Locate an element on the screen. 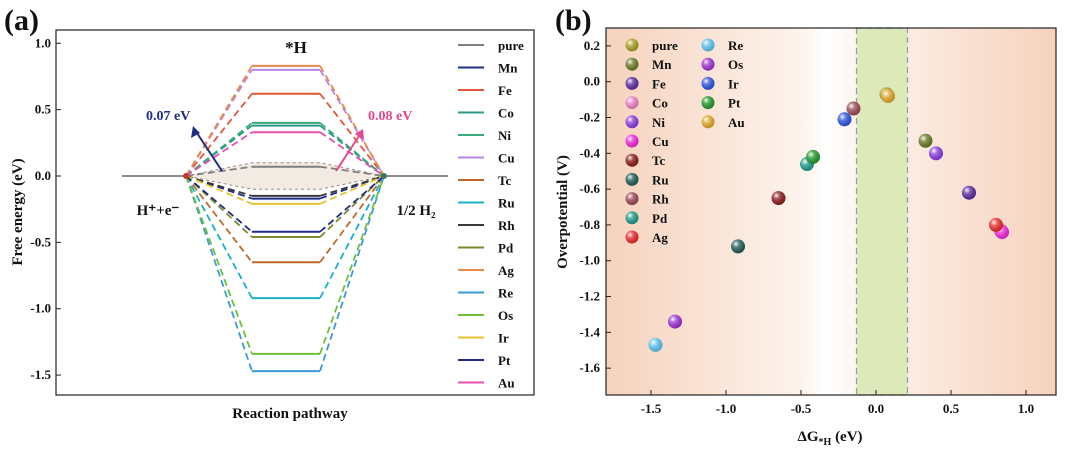 Image resolution: width=1080 pixels, height=458 pixels. point-Tc is located at coordinates (778, 198).